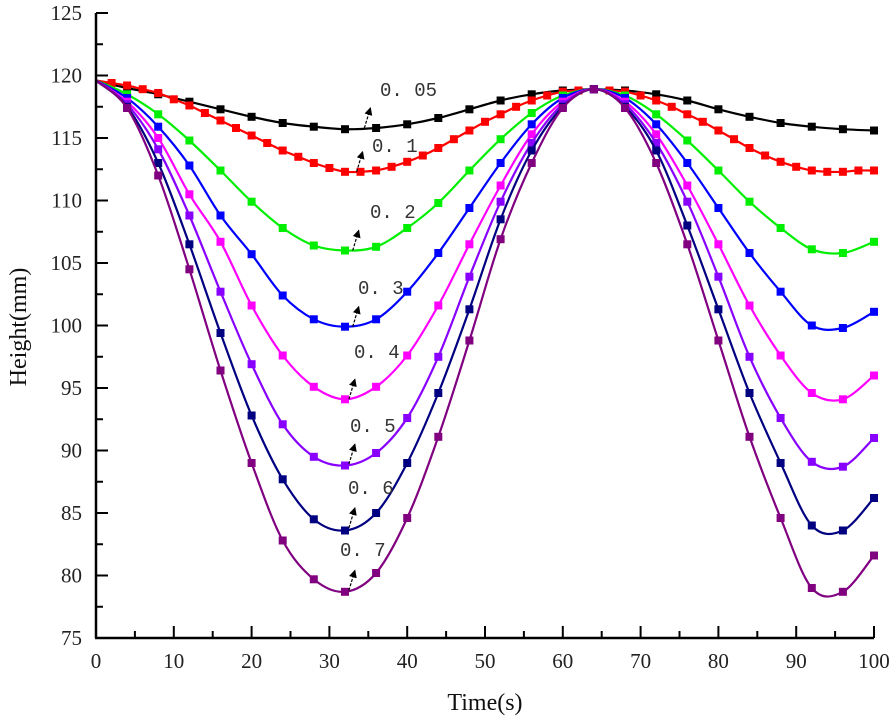  I want to click on x-tick-label: 0, so click(96, 661).